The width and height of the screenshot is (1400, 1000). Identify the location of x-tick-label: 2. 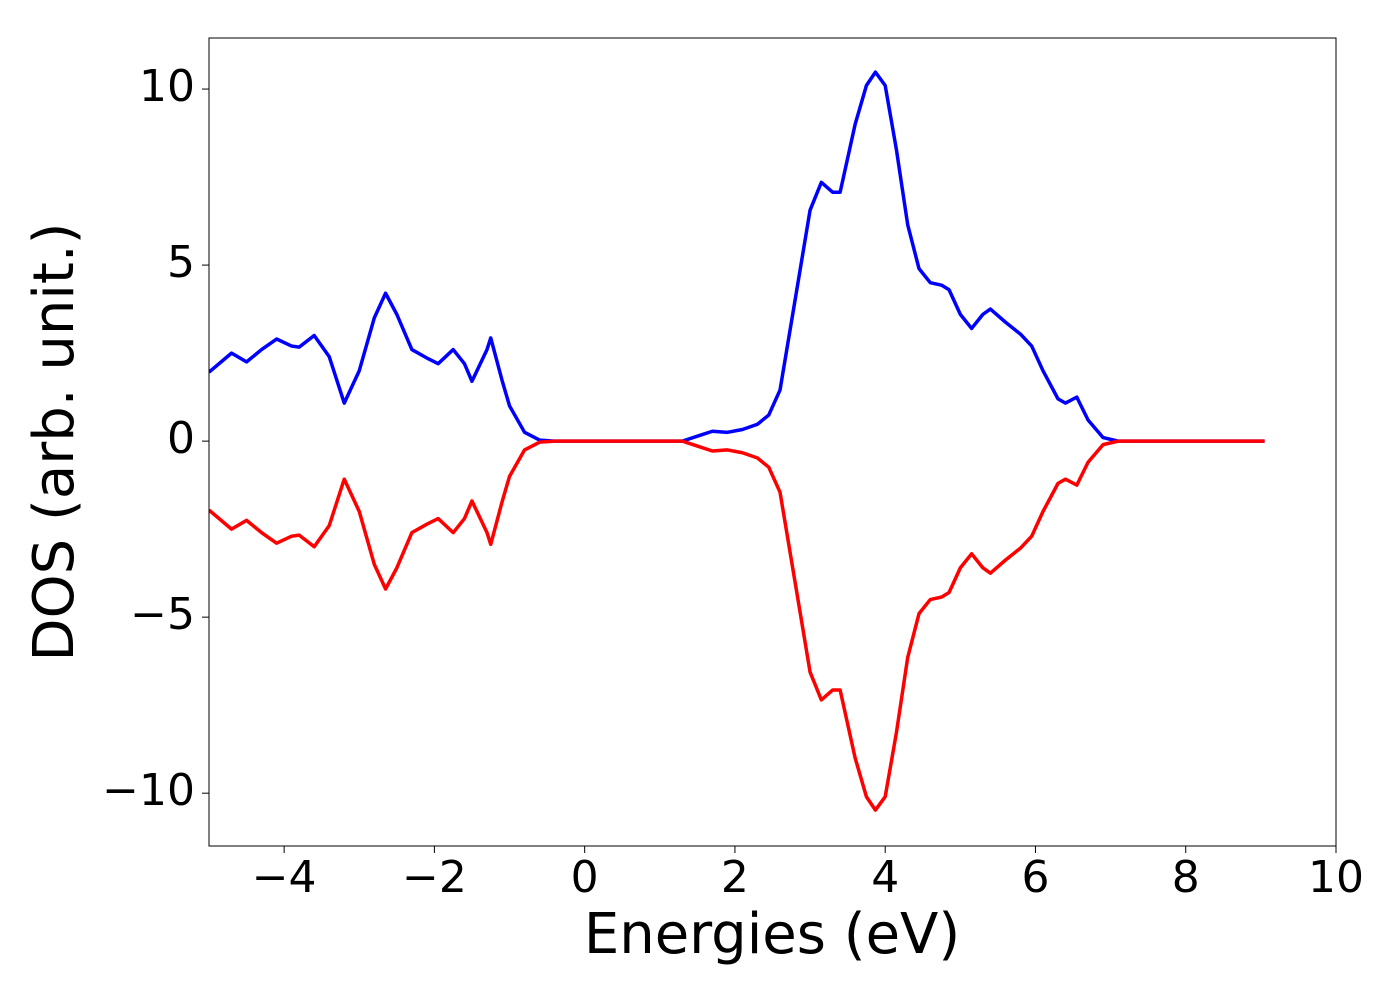
(735, 877).